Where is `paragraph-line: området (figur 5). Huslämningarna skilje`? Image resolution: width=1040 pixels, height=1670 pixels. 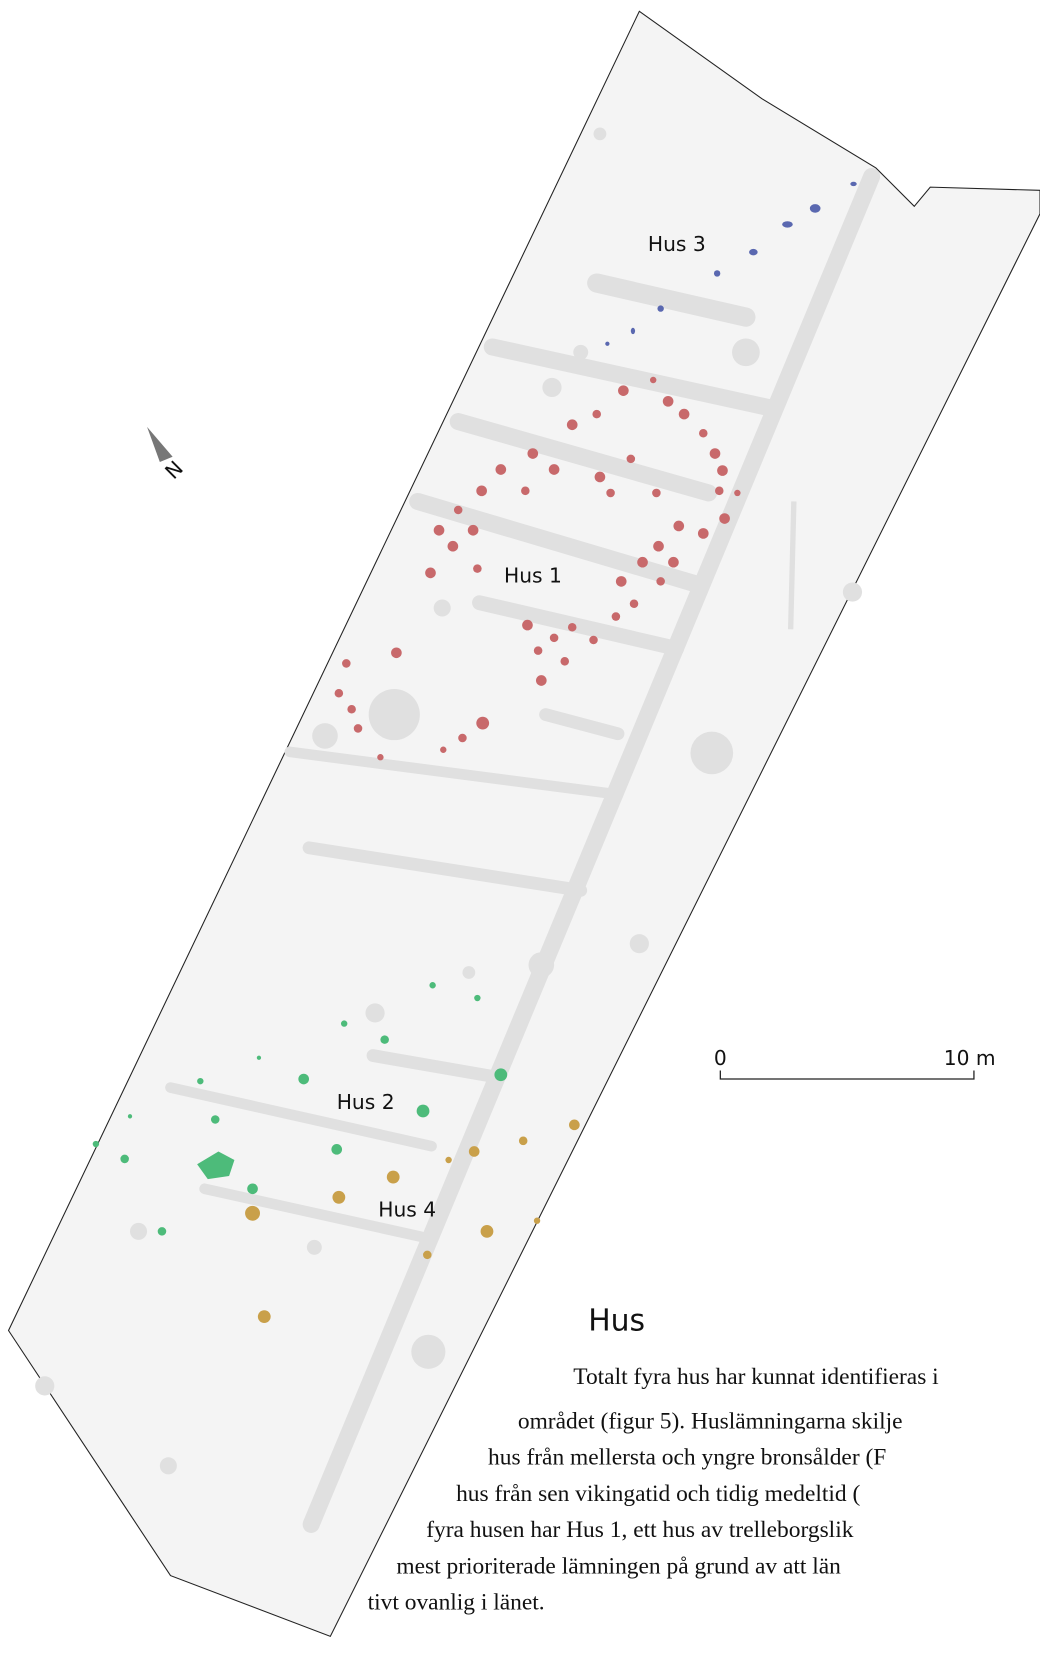 paragraph-line: området (figur 5). Huslämningarna skilje is located at coordinates (710, 1422).